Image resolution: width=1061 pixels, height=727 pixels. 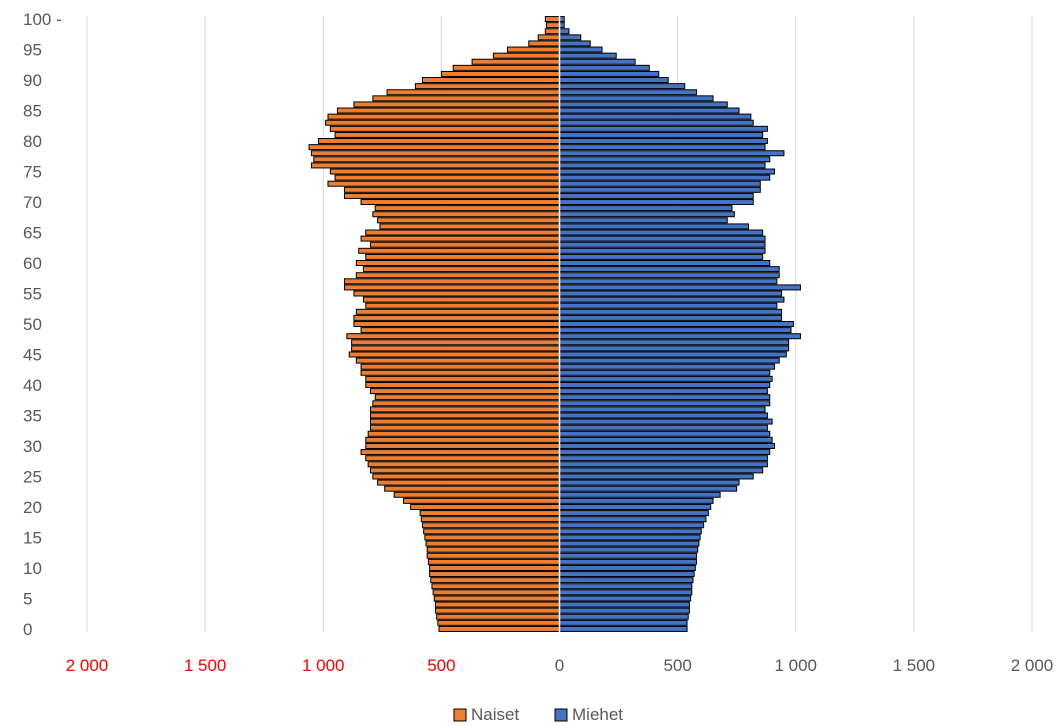 What do you see at coordinates (32, 263) in the screenshot?
I see `y-tick-label: 60` at bounding box center [32, 263].